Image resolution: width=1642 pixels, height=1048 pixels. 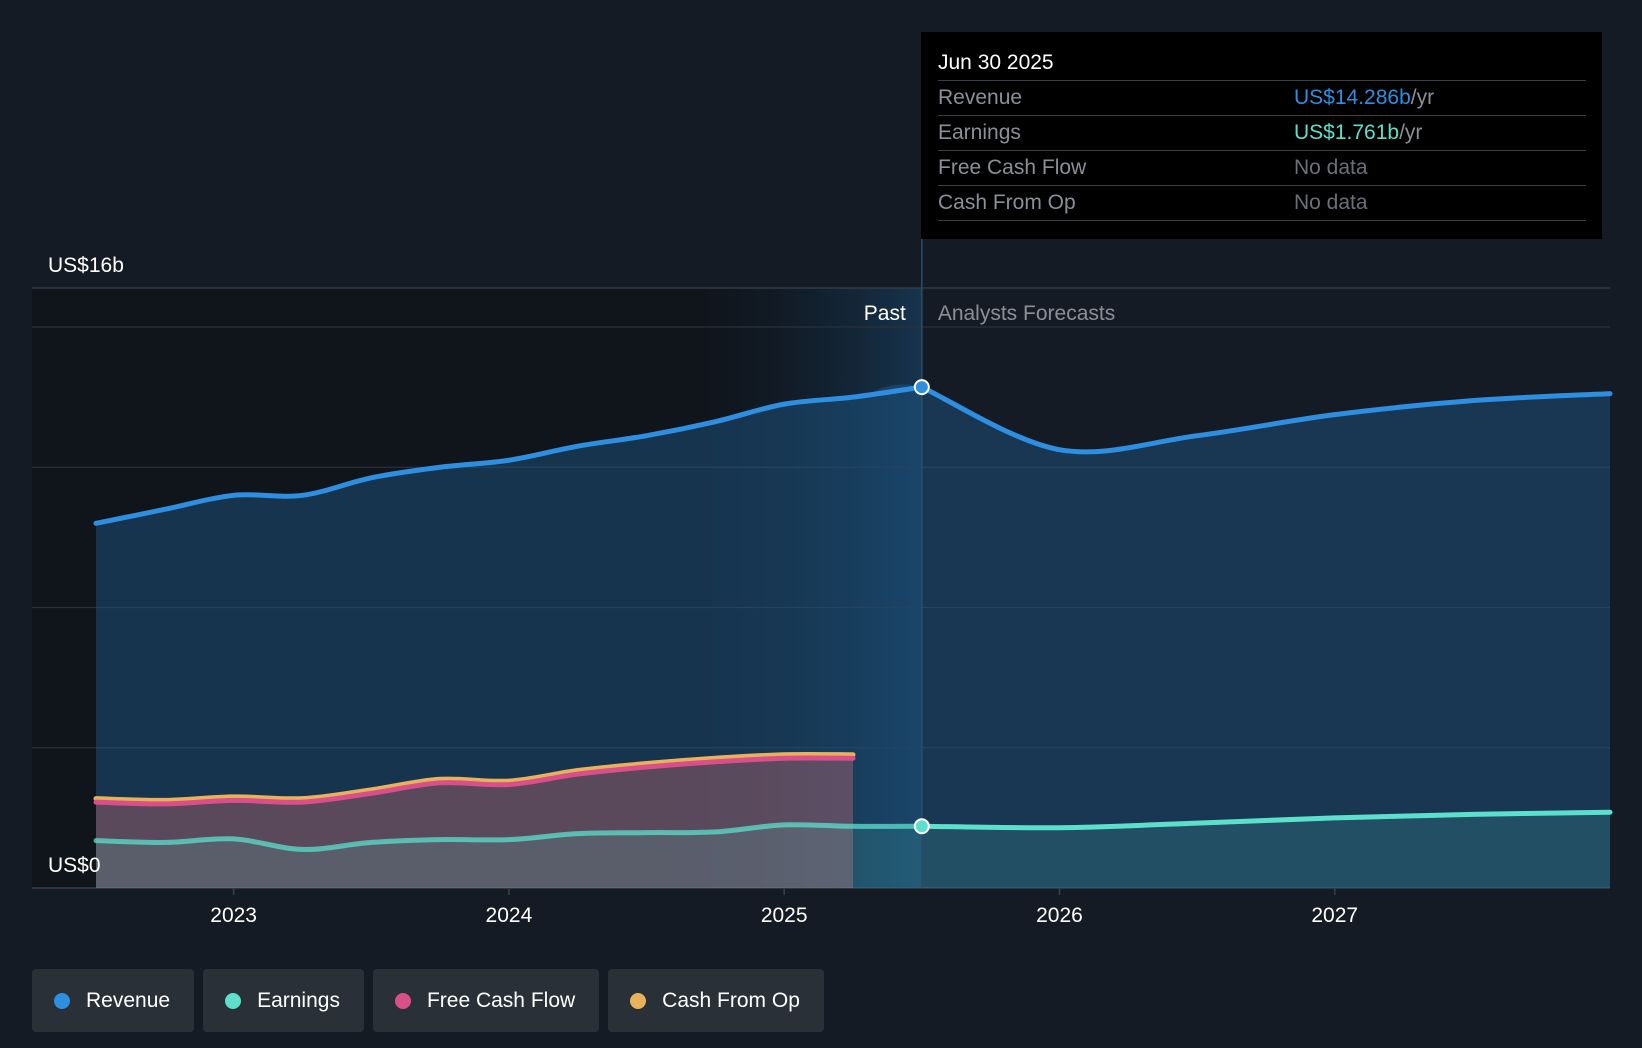 I want to click on x-tick-label: 2027, so click(x=1334, y=915).